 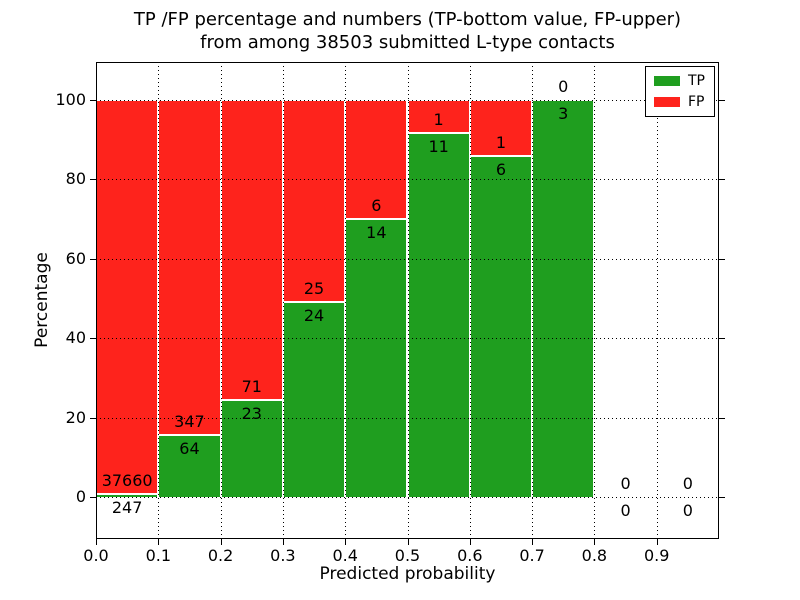 I want to click on legend-label-tp: TP, so click(x=696, y=81).